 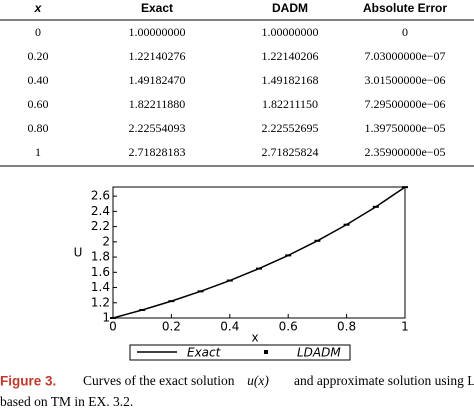 What do you see at coordinates (100, 272) in the screenshot?
I see `y-tick-label: 1.6` at bounding box center [100, 272].